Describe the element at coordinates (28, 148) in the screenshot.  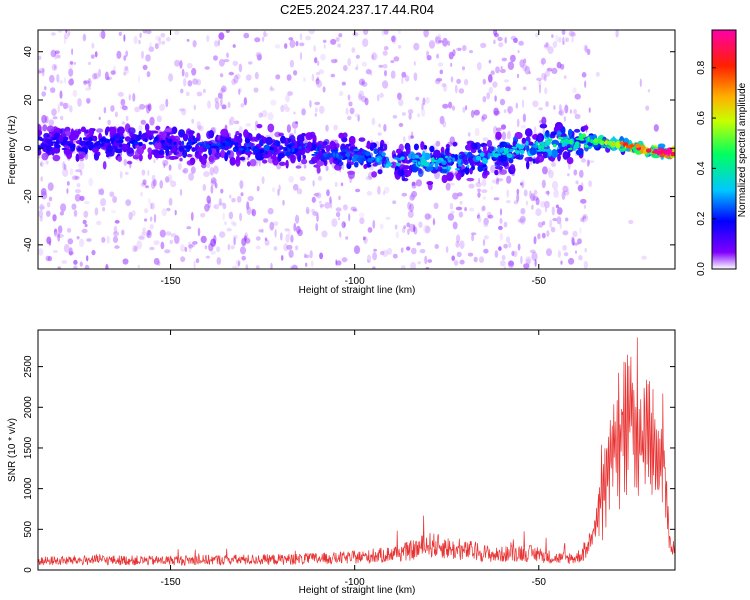
I see `y-tick-label: 0` at that location.